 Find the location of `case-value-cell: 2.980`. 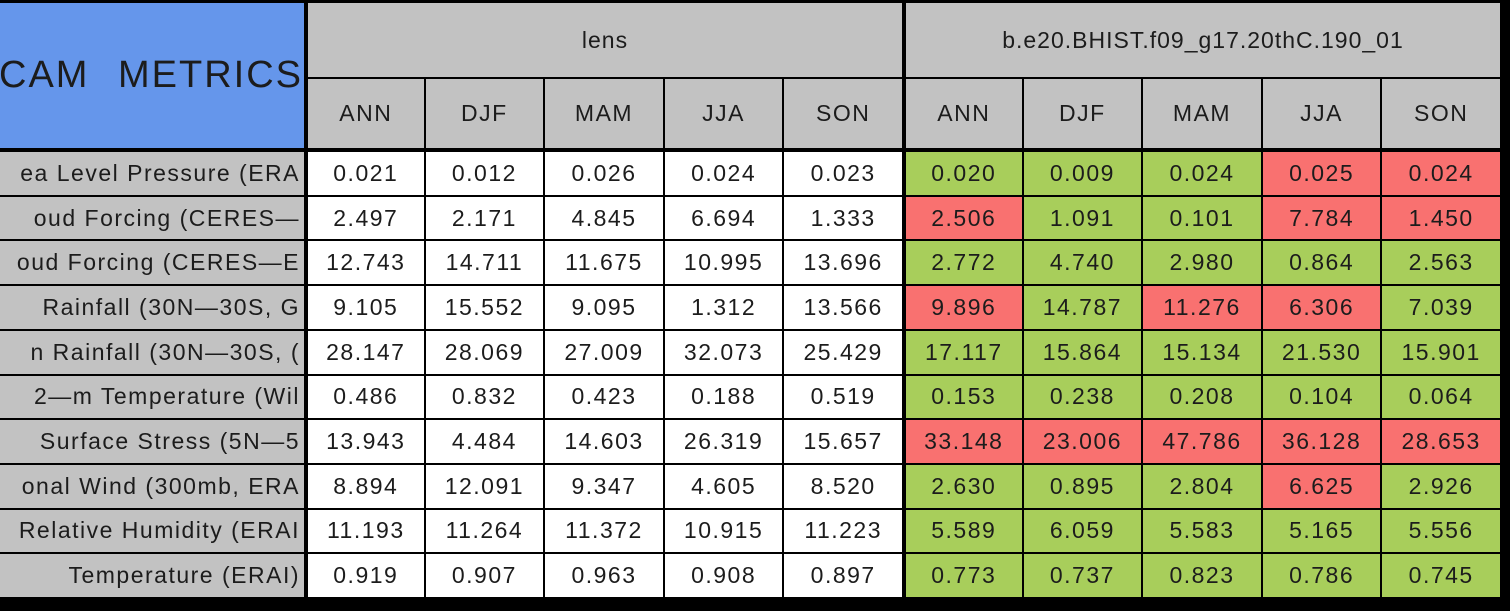

case-value-cell: 2.980 is located at coordinates (1202, 263).